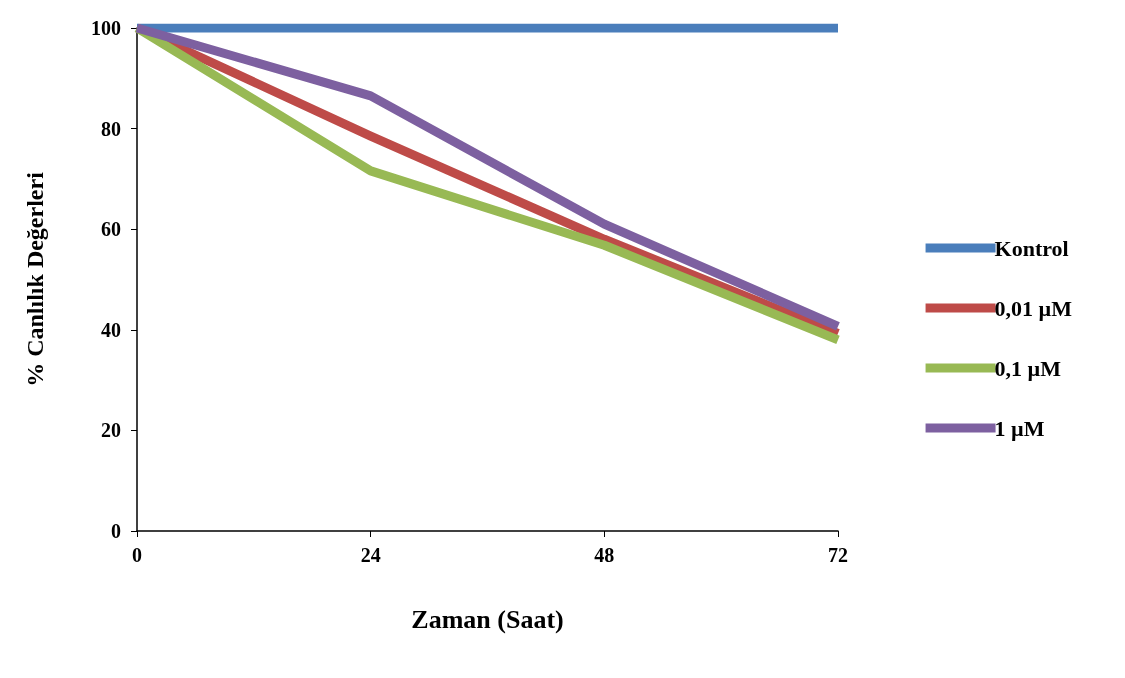 This screenshot has width=1125, height=678. I want to click on y-tick-label: 40, so click(111, 329).